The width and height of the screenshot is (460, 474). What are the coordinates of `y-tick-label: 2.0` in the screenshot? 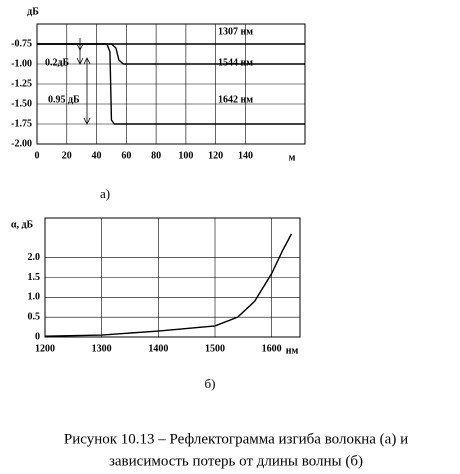 It's located at (34, 257).